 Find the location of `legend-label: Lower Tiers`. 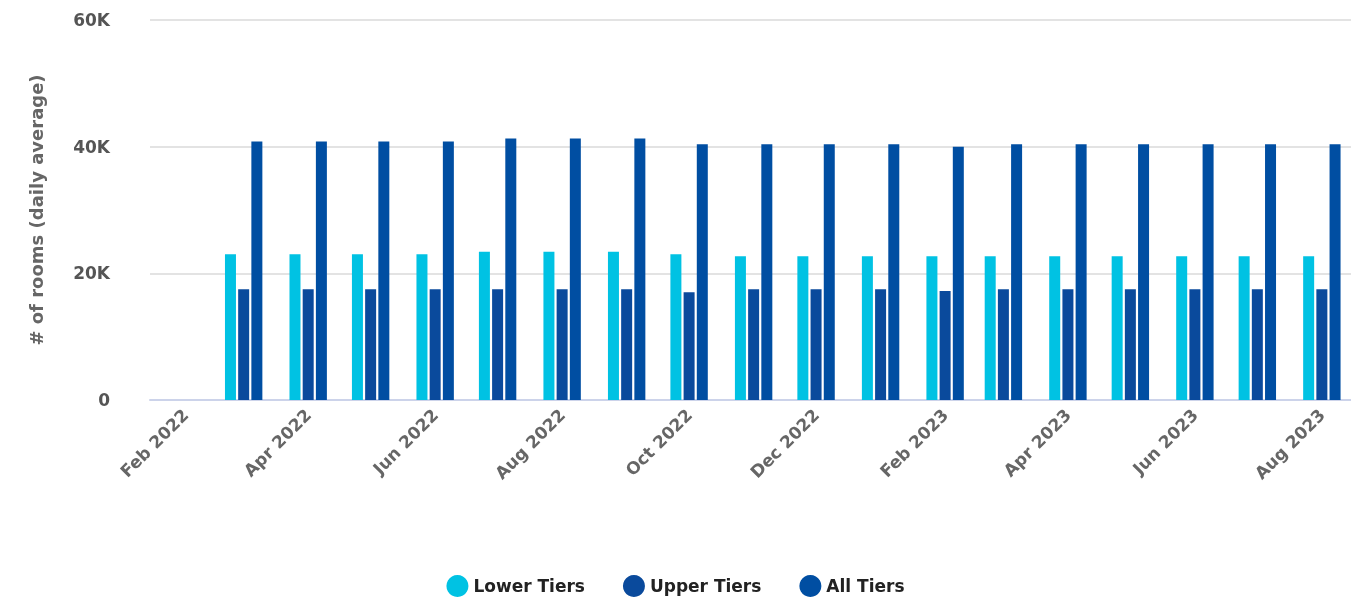

legend-label: Lower Tiers is located at coordinates (529, 586).